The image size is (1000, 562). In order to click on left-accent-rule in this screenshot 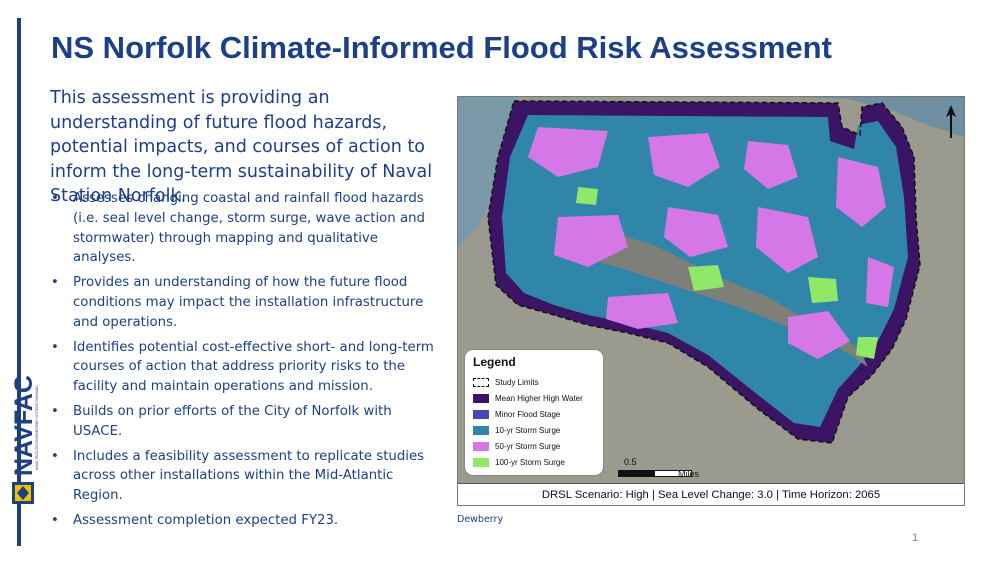, I will do `click(19, 282)`.